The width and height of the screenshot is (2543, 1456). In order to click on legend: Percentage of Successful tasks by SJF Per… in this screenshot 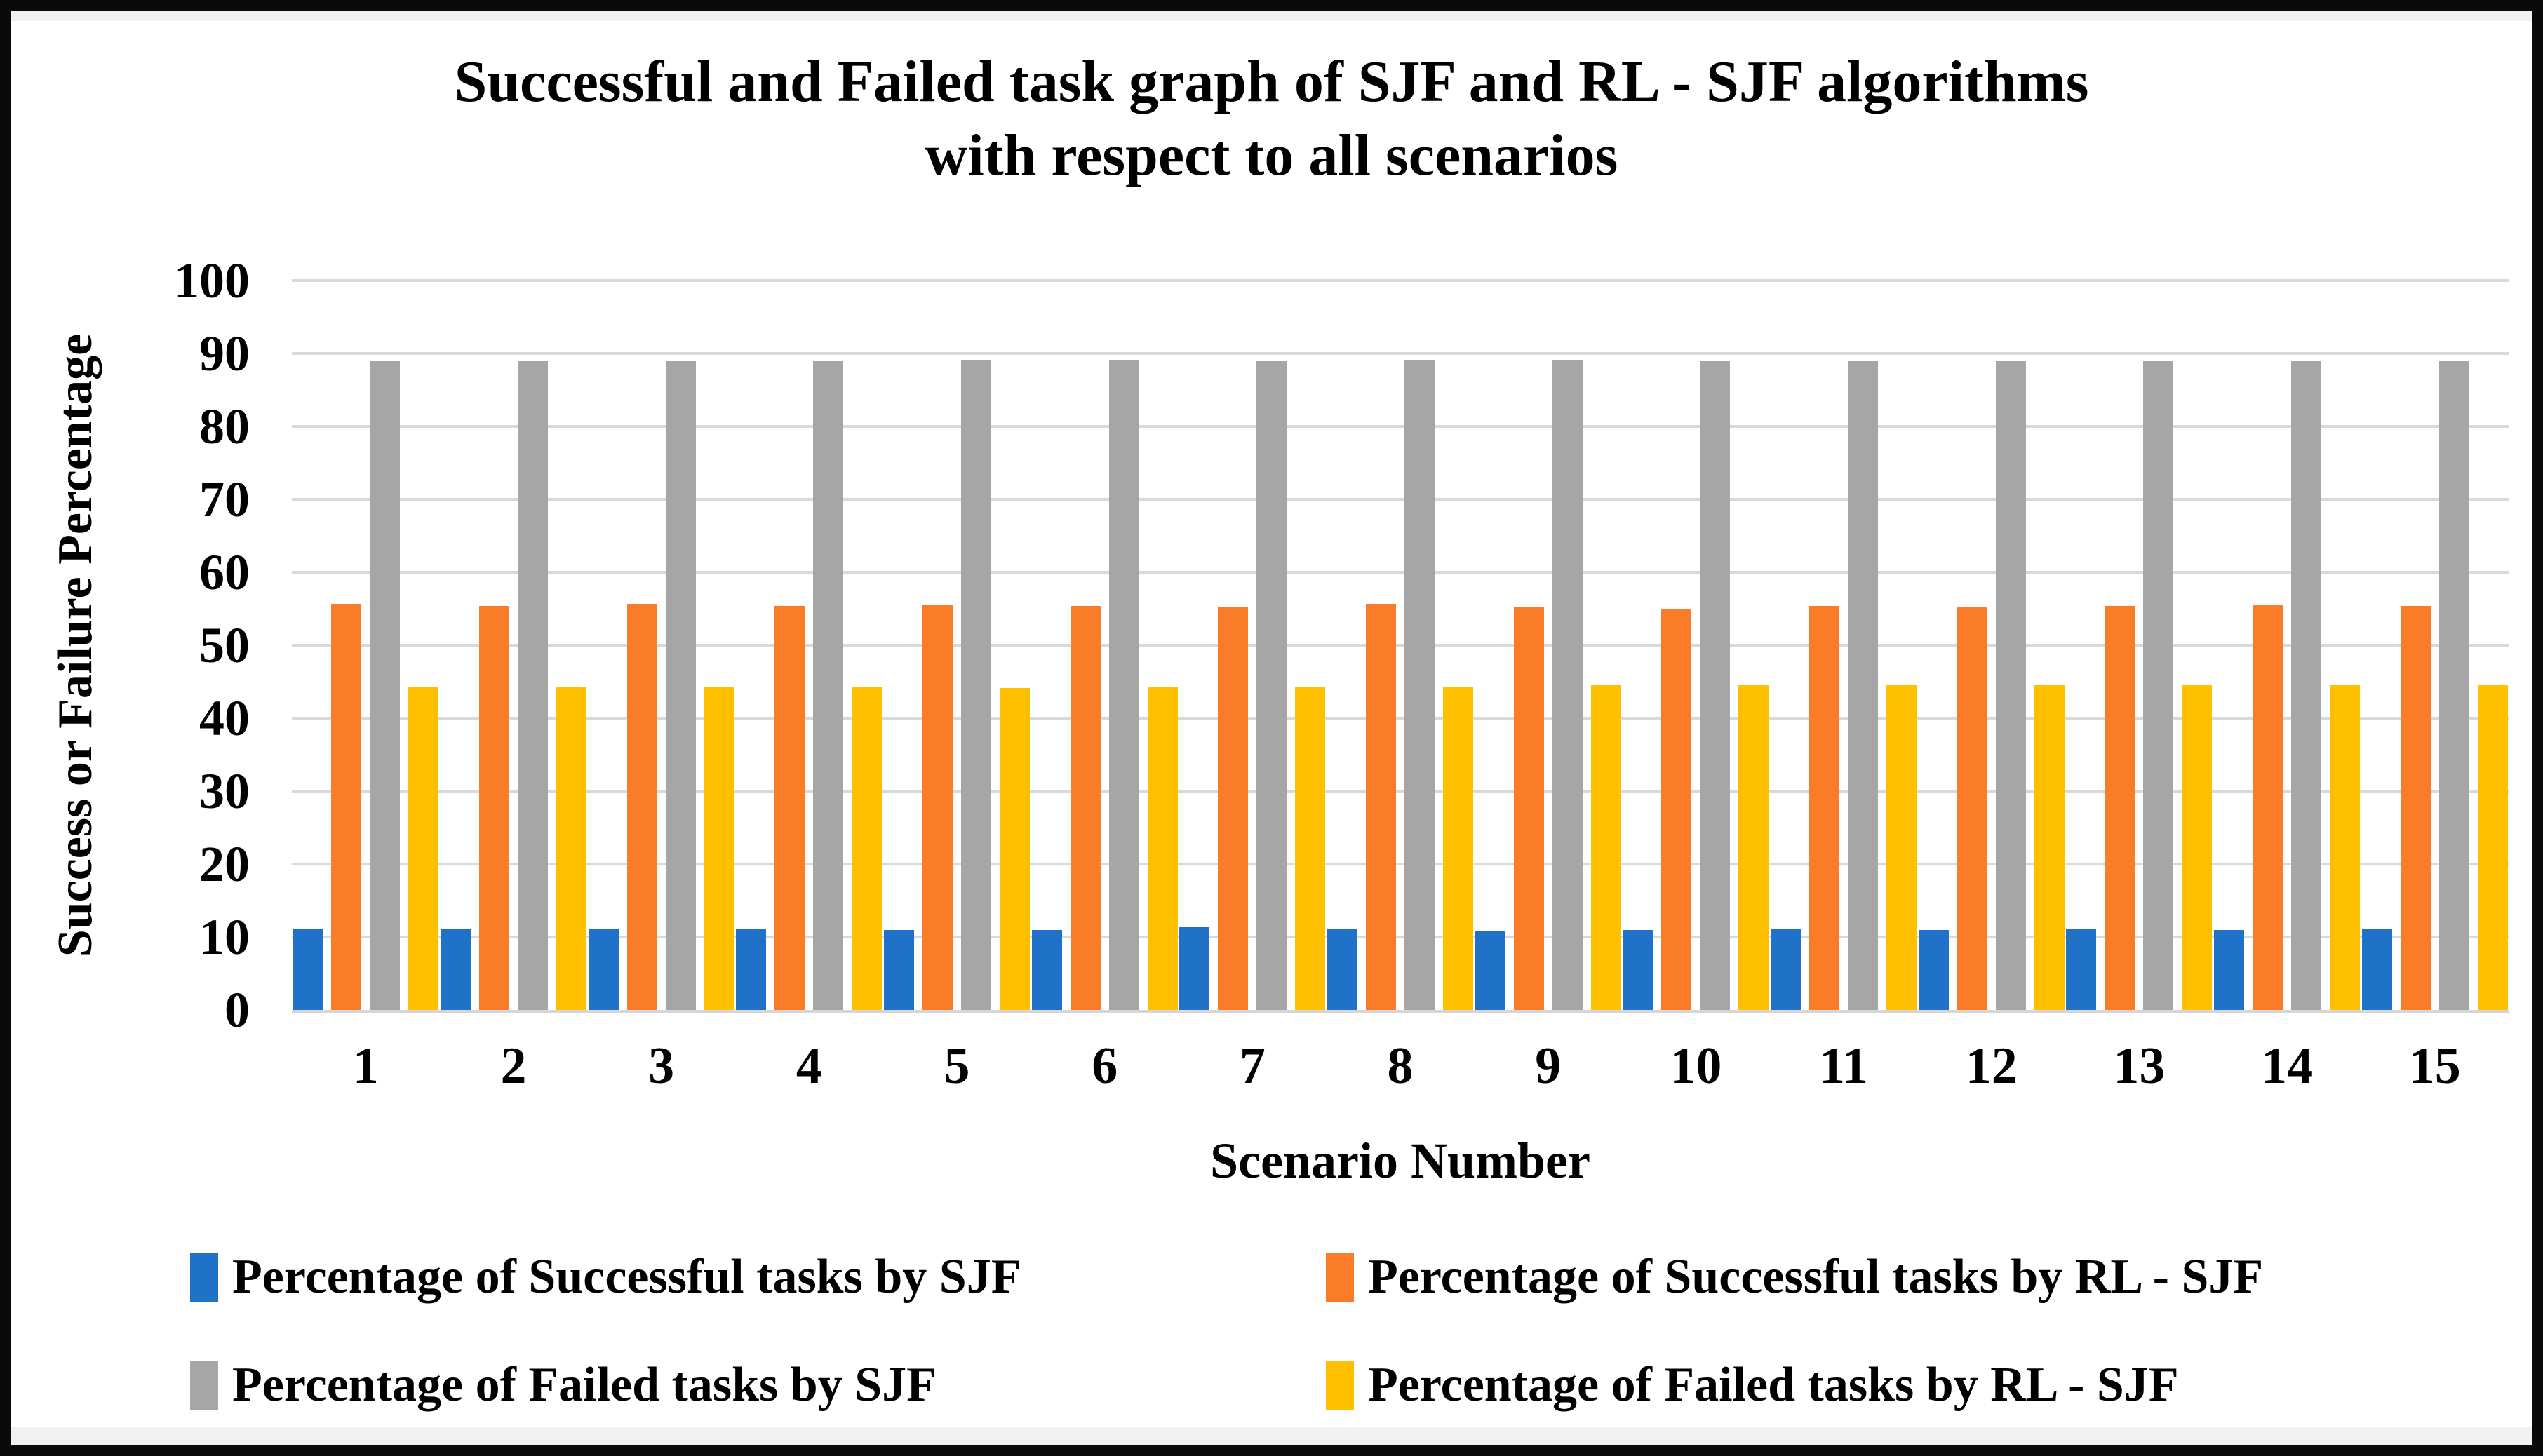, I will do `click(1319, 1331)`.